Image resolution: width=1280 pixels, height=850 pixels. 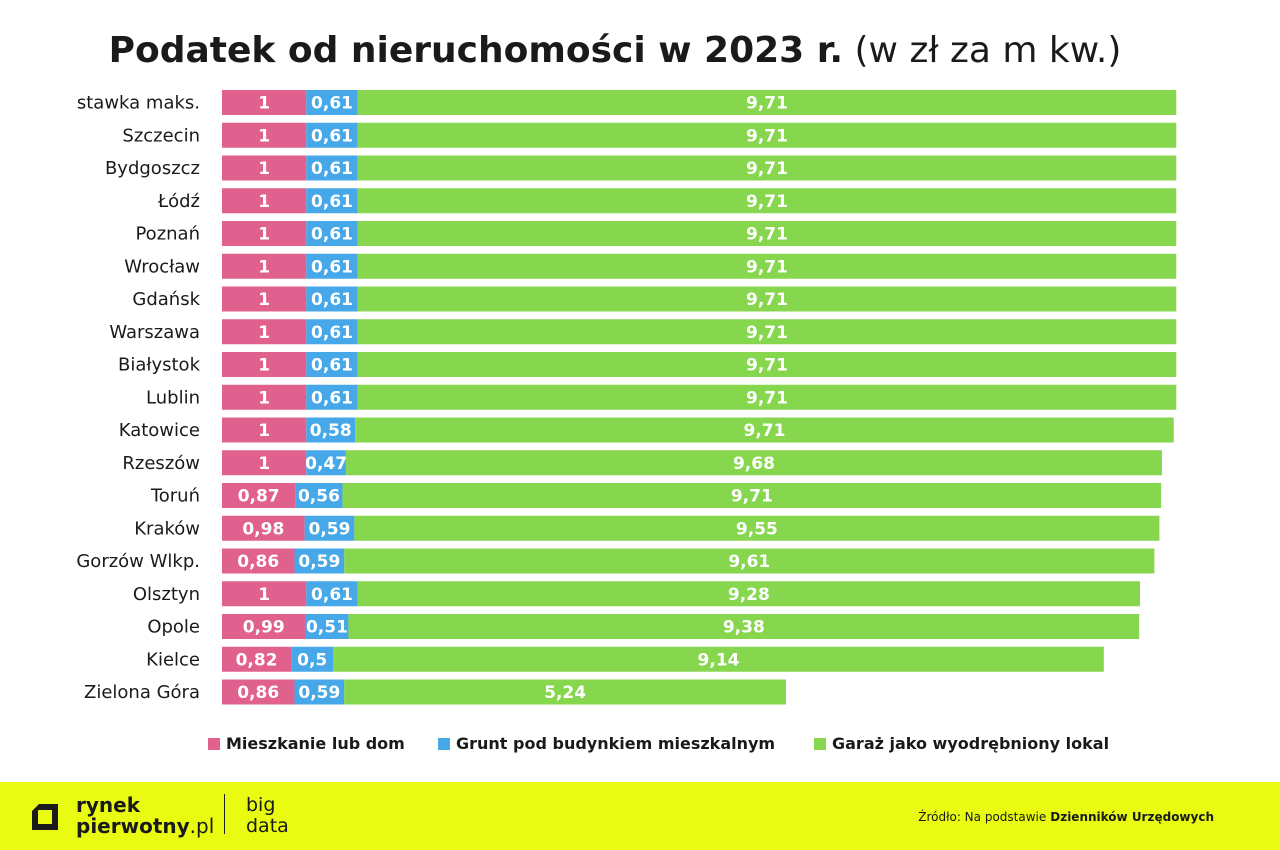 I want to click on legend-item-grunt: Grunt pod budynkiem mieszkalnym, so click(x=606, y=743).